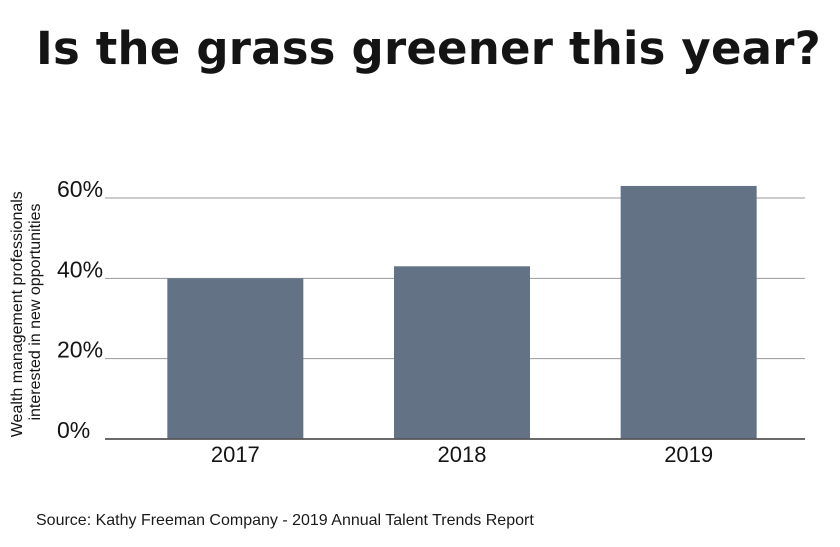 The height and width of the screenshot is (547, 840). What do you see at coordinates (688, 312) in the screenshot?
I see `bar-2019` at bounding box center [688, 312].